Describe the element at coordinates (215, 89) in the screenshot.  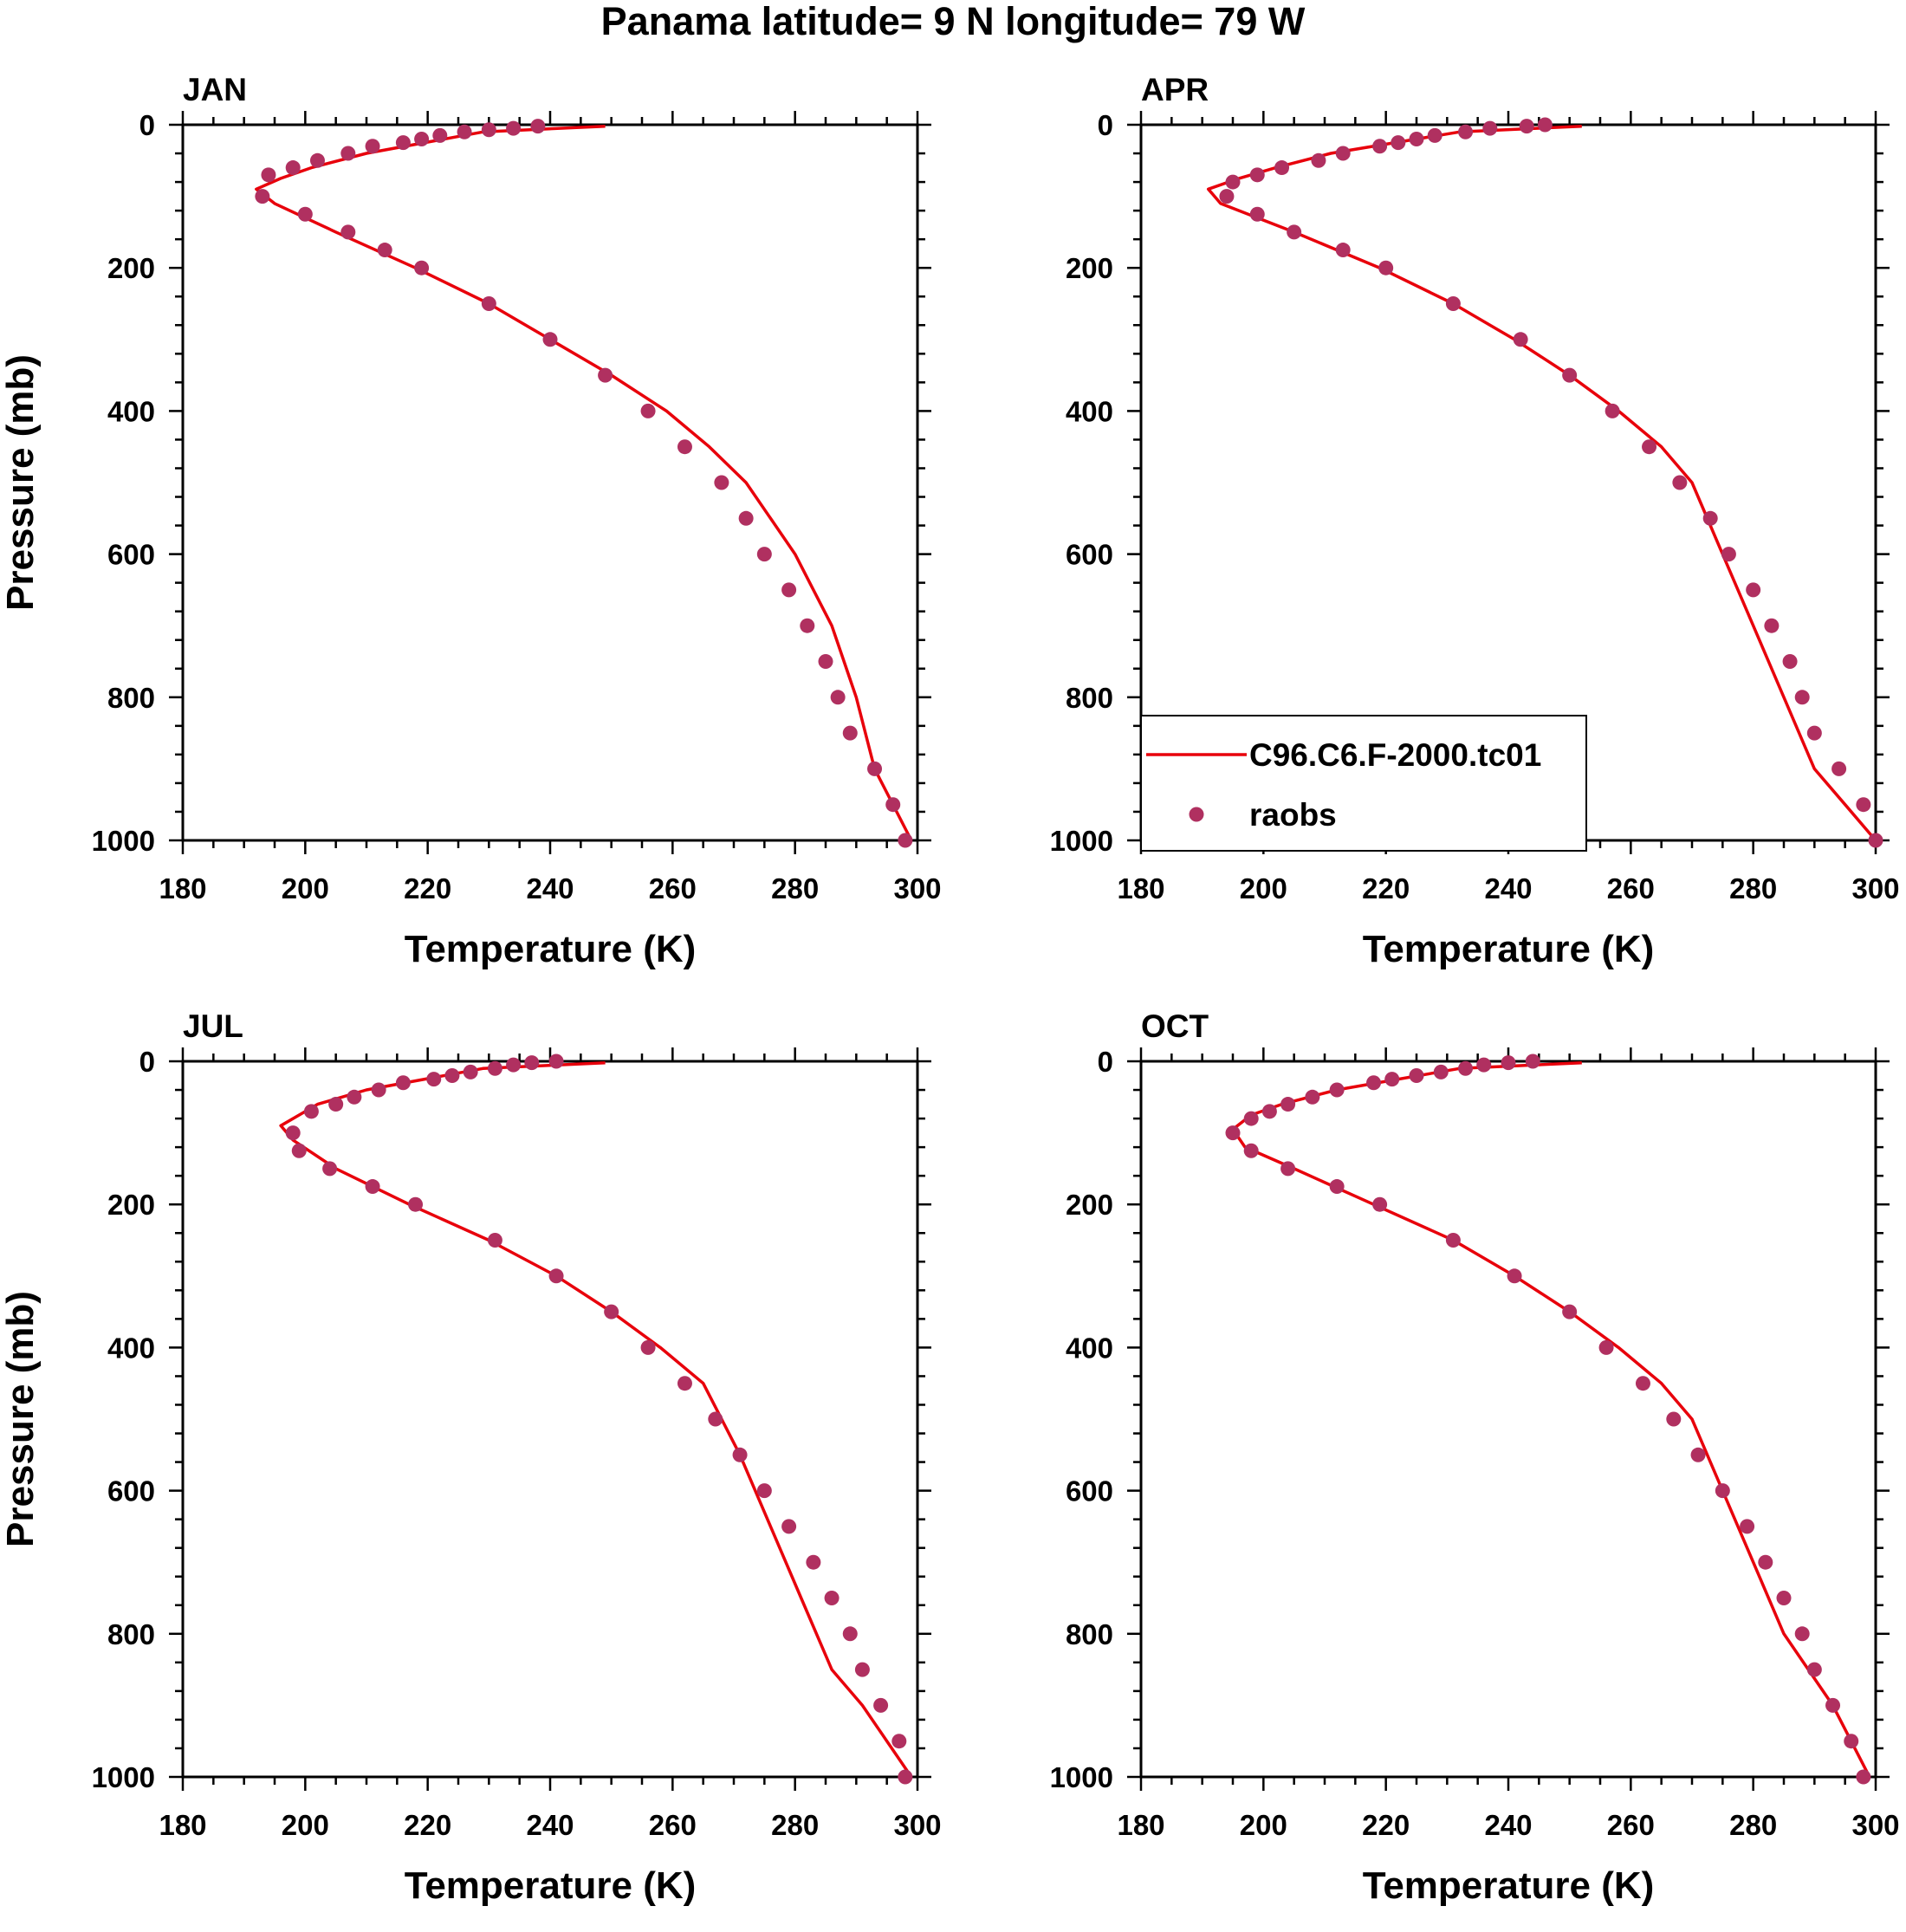
I see `panel-title: JAN` at that location.